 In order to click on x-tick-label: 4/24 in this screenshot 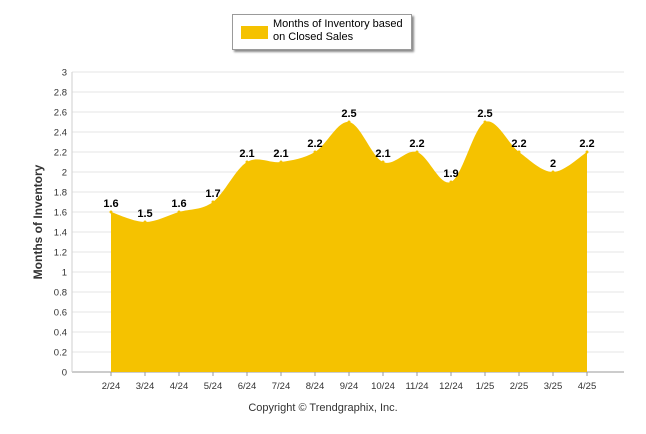, I will do `click(179, 386)`.